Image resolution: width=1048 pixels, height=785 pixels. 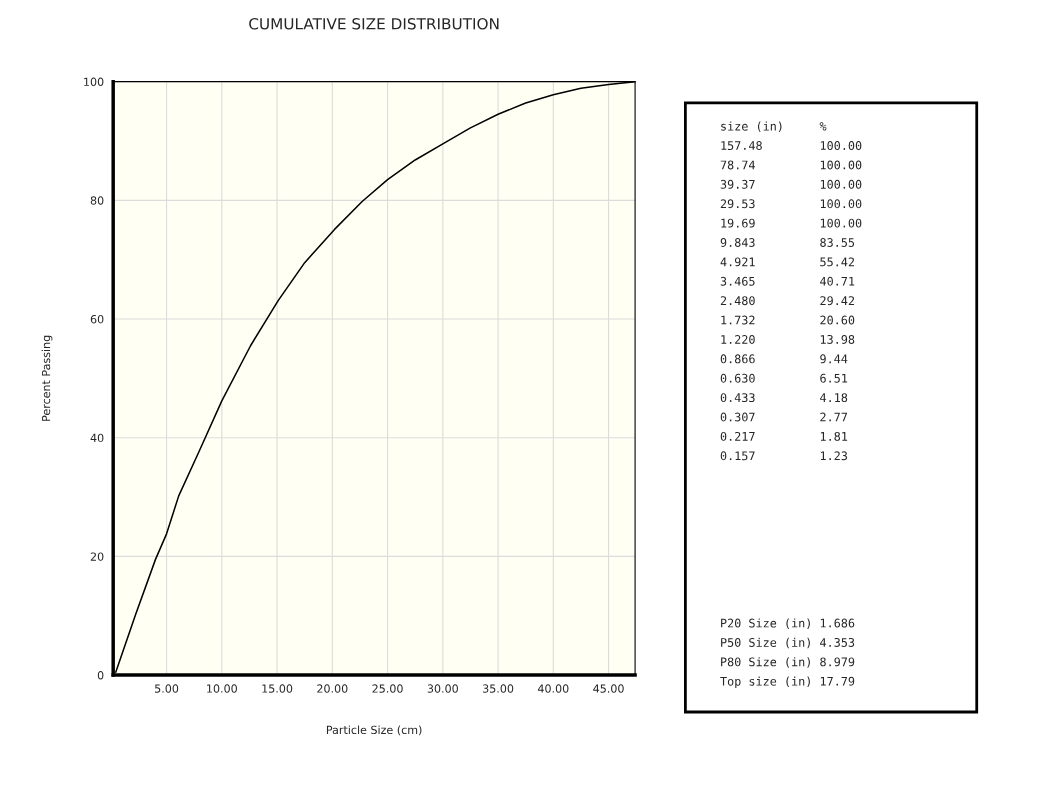 I want to click on x-tick-label: 5.00, so click(x=167, y=688).